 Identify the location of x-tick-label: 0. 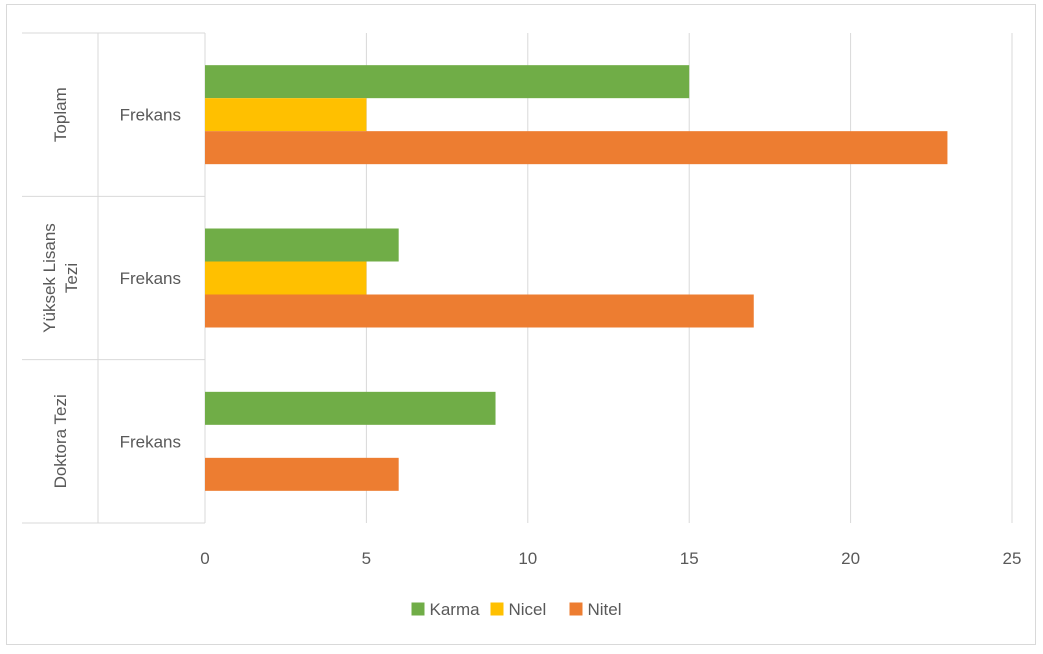
(204, 558).